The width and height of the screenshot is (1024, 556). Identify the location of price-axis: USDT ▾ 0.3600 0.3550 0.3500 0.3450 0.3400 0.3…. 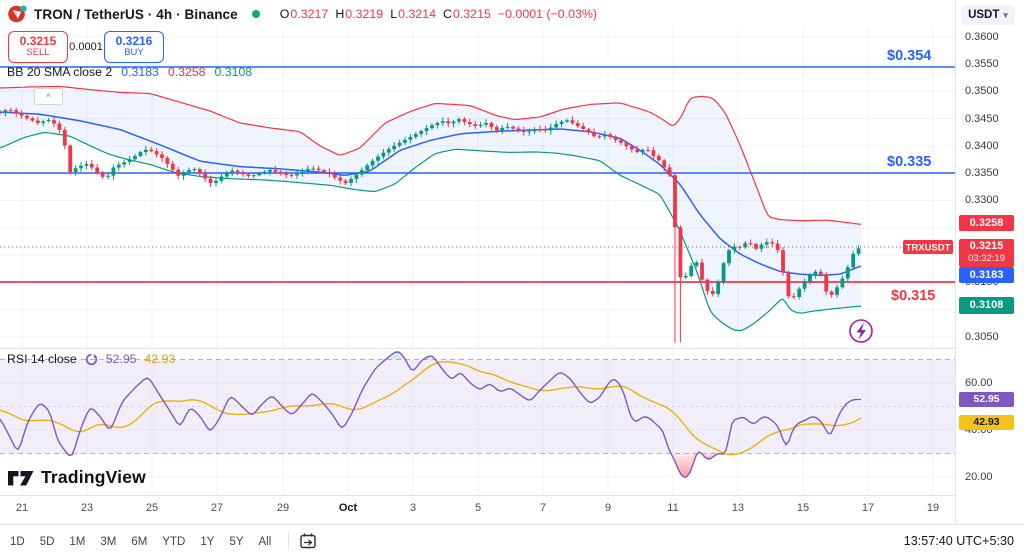
(989, 262).